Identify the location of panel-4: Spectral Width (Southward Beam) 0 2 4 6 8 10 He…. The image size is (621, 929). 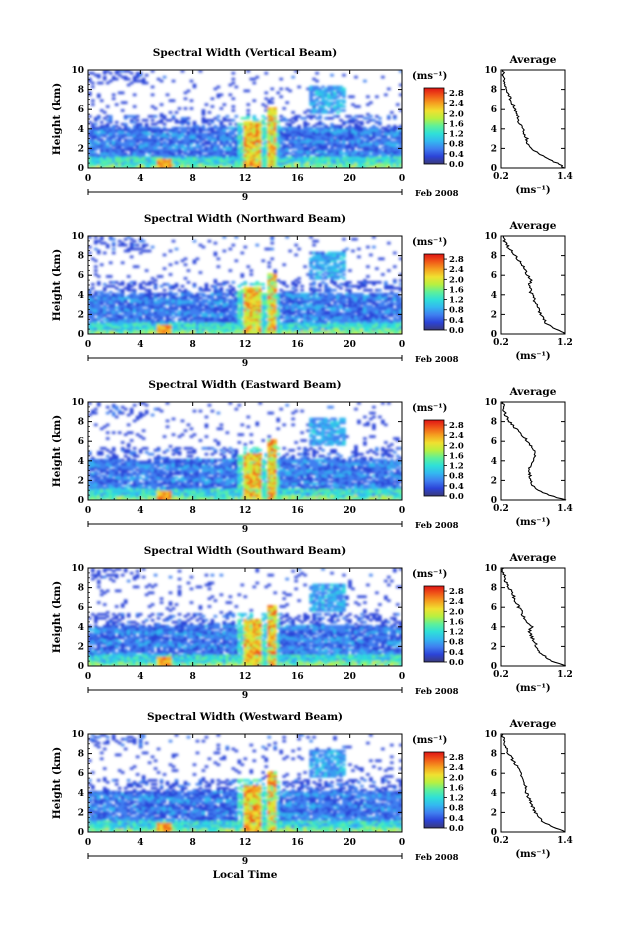
(312, 623).